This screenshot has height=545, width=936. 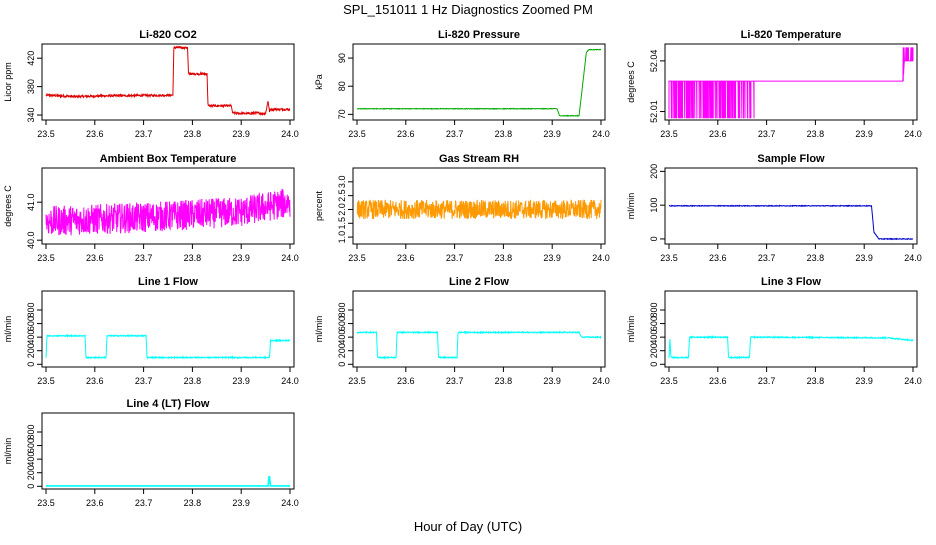 I want to click on y-tick-label: 40.0, so click(x=31, y=240).